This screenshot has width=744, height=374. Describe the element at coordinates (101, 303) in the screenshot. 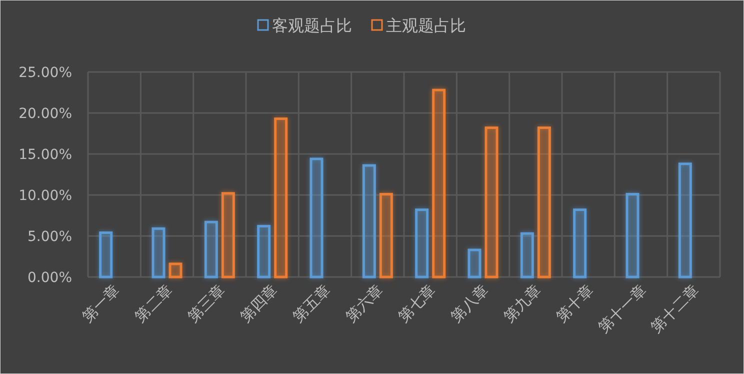

I see `x-tick-label: 第一章` at that location.